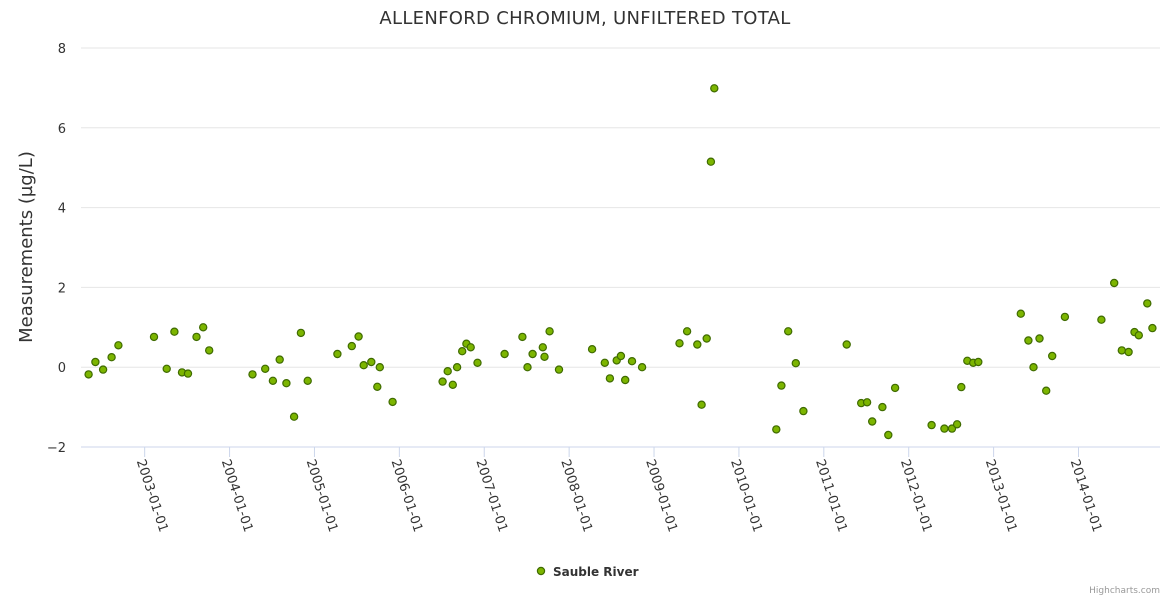 The height and width of the screenshot is (600, 1170). What do you see at coordinates (26, 247) in the screenshot?
I see `y-axis-label: Measurements (µg/L)` at bounding box center [26, 247].